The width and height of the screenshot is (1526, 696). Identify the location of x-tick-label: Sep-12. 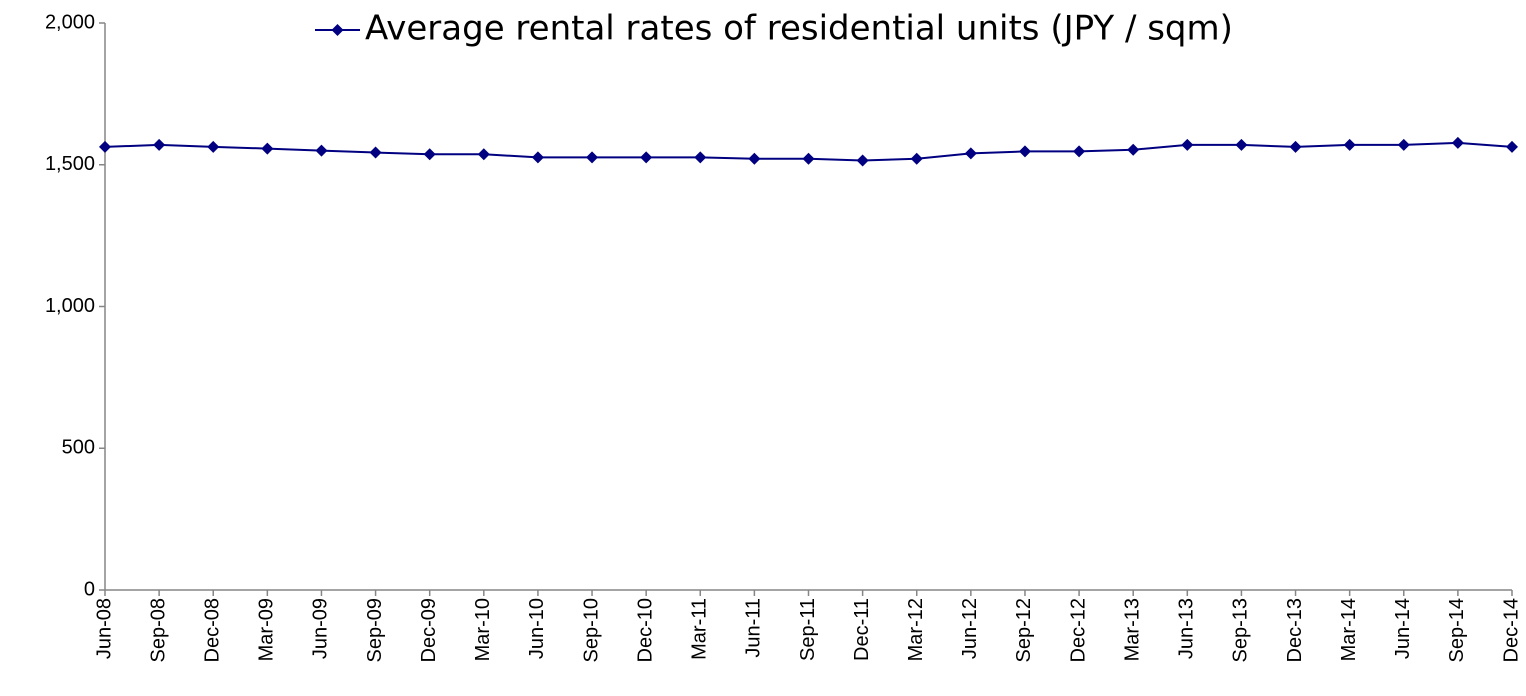
(1024, 630).